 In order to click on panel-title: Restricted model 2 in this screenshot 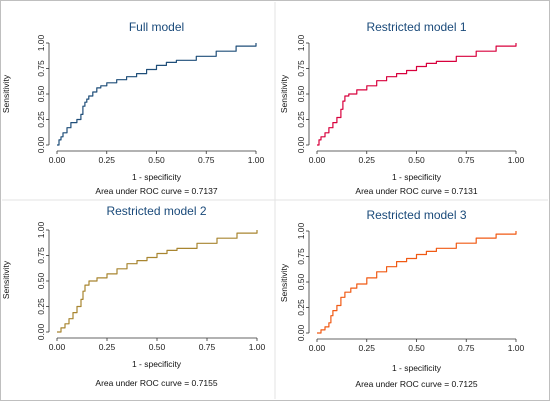, I will do `click(156, 211)`.